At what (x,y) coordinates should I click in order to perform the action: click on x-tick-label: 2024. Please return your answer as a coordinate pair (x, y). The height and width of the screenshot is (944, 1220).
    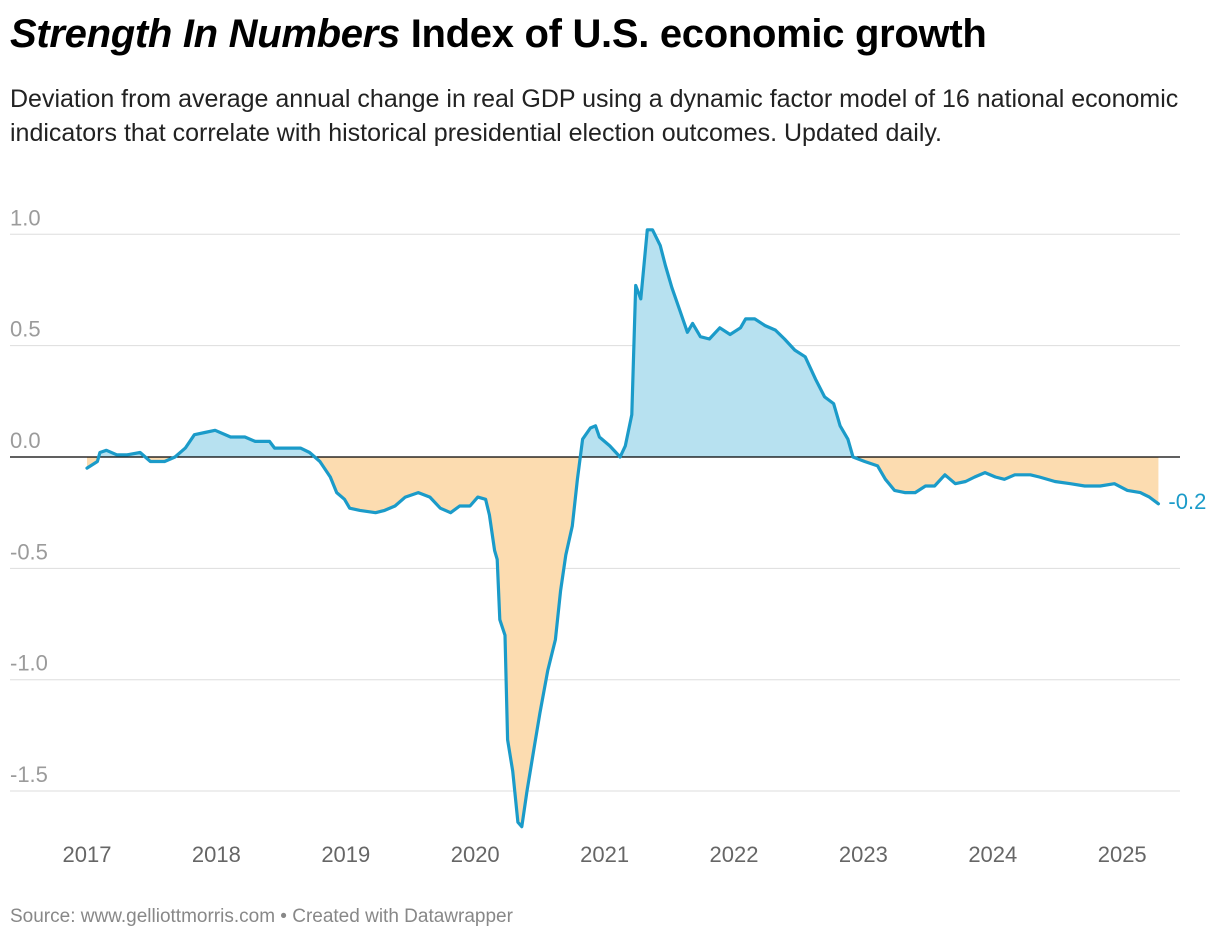
    Looking at the image, I should click on (992, 854).